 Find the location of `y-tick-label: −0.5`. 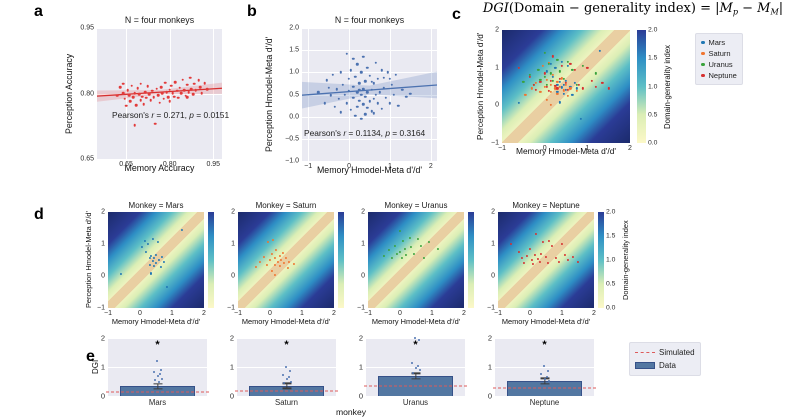

y-tick-label: −0.5 is located at coordinates (292, 139).